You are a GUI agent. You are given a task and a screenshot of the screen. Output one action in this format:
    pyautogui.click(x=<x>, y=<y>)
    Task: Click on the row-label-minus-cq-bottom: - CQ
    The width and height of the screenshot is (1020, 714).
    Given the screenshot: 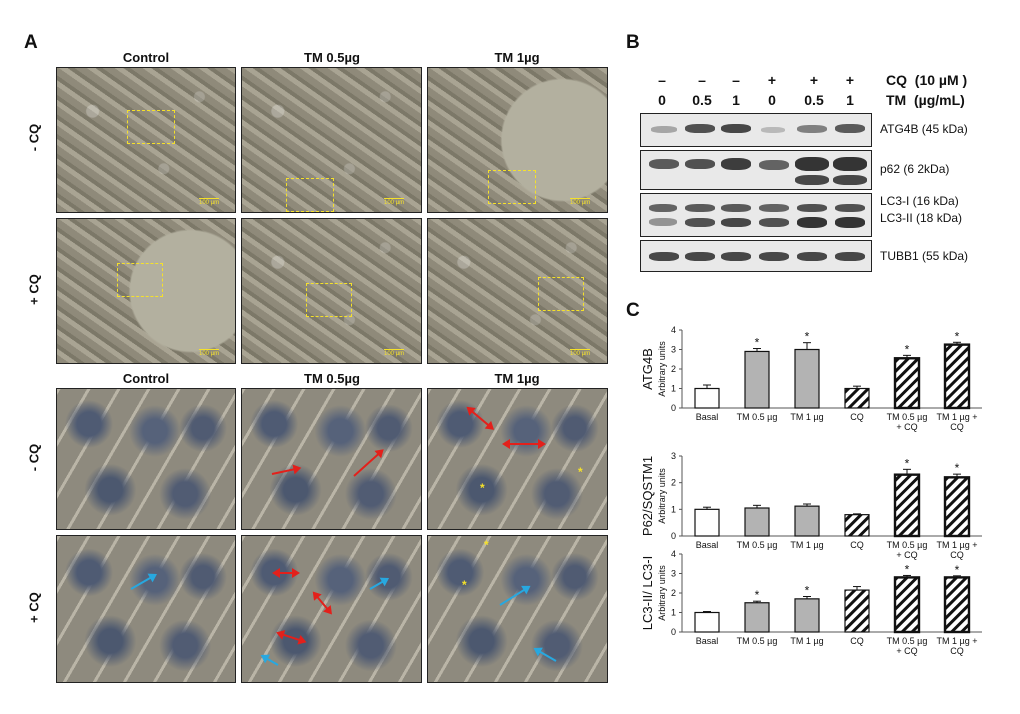 What is the action you would take?
    pyautogui.click(x=34, y=457)
    